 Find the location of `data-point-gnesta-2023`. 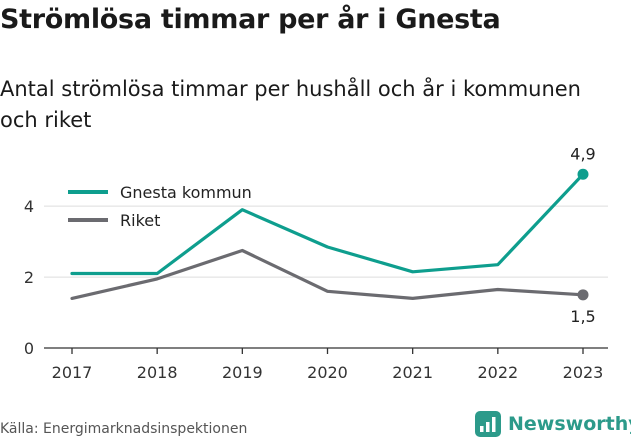

data-point-gnesta-2023 is located at coordinates (583, 174).